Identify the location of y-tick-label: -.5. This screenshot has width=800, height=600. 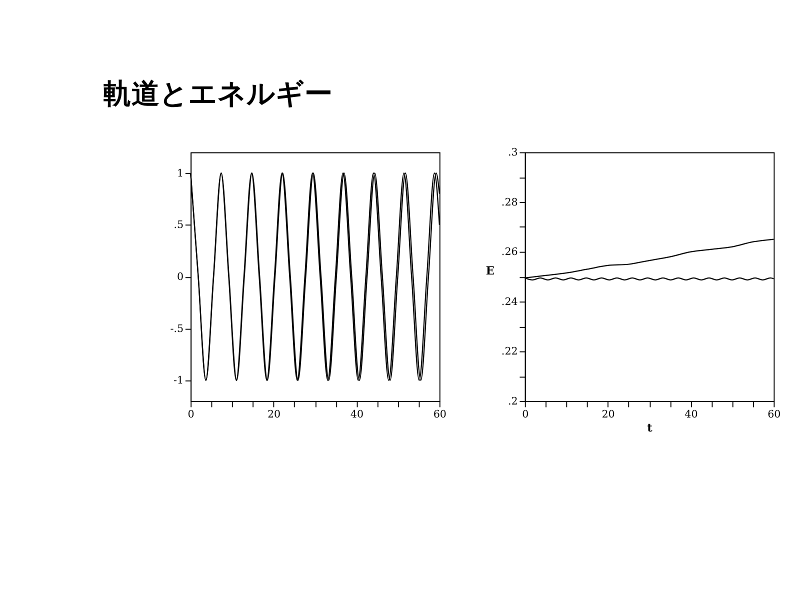
(177, 328).